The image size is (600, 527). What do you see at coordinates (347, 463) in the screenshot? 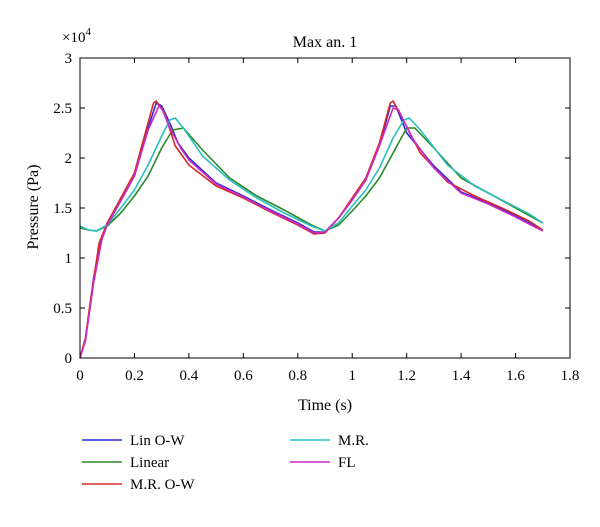
I see `legend-label-4: FL` at bounding box center [347, 463].